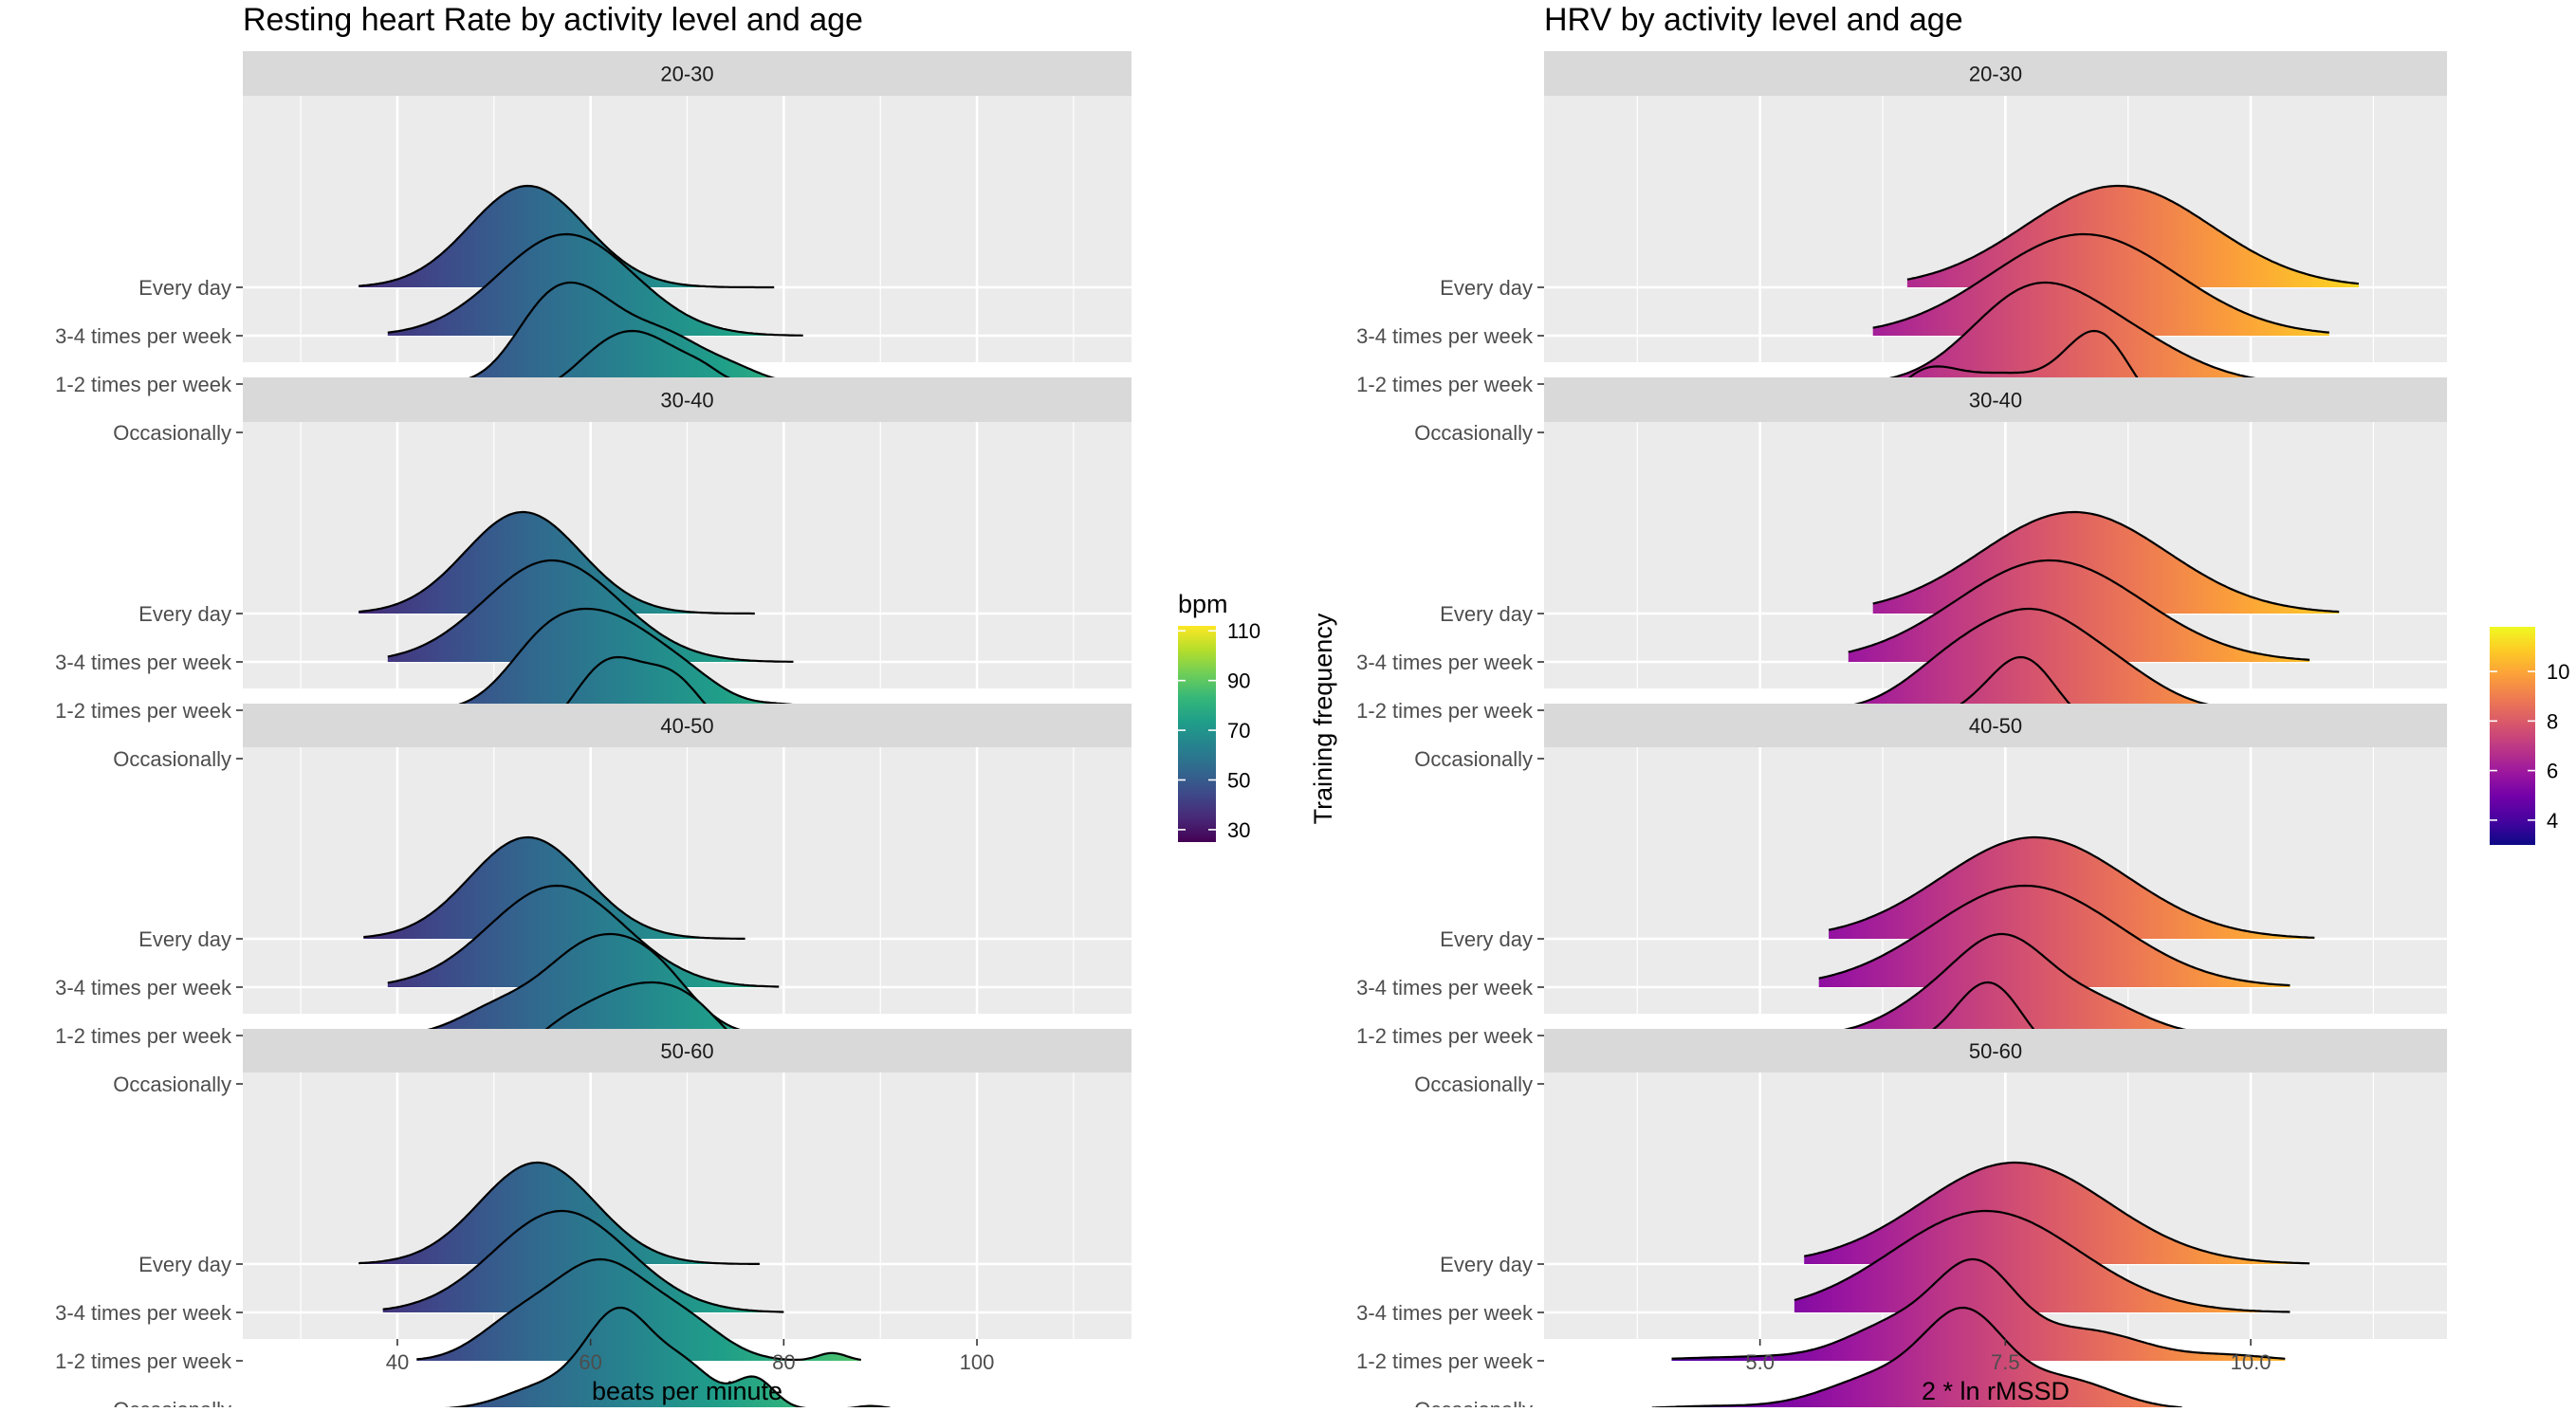 The image size is (2576, 1412). Describe the element at coordinates (2552, 721) in the screenshot. I see `legend-tick-label: 8` at that location.